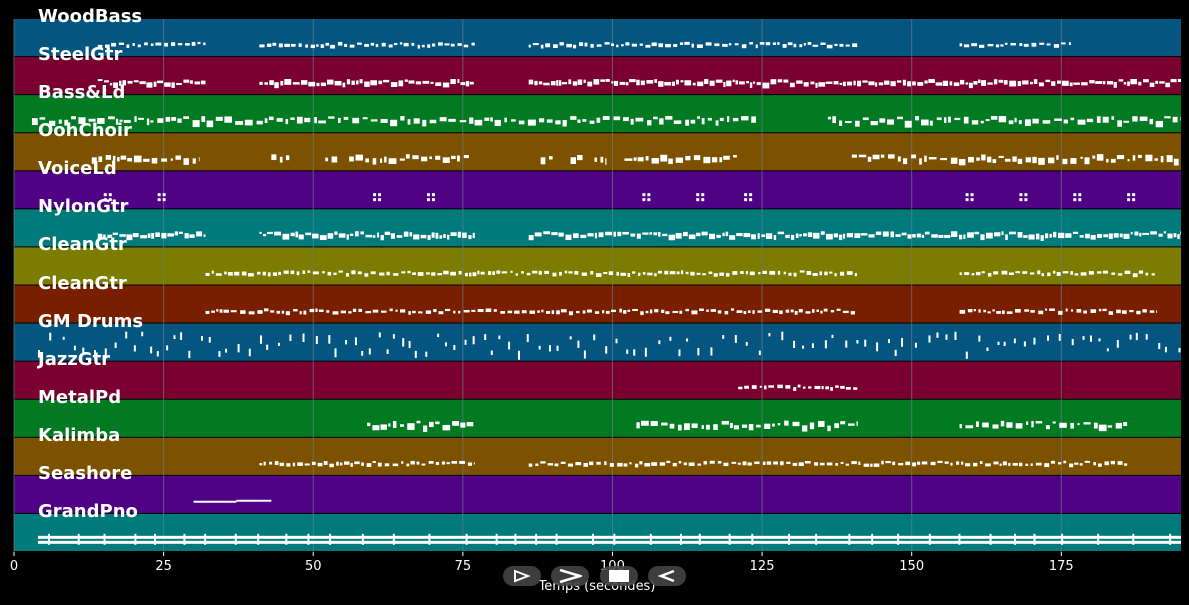 The image size is (1189, 605). I want to click on rewind-button, so click(667, 576).